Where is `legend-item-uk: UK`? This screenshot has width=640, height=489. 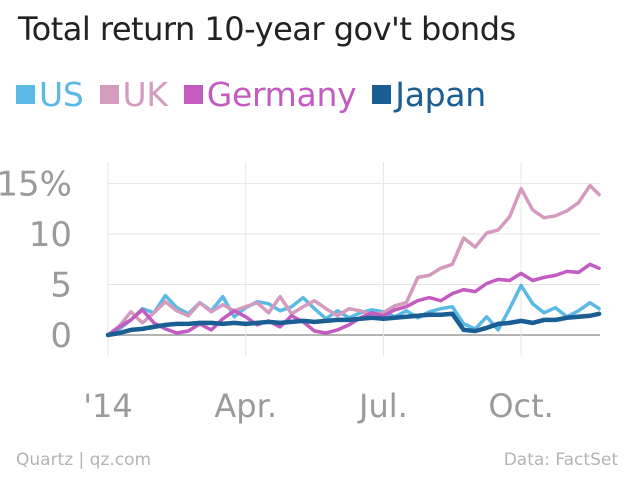 legend-item-uk: UK is located at coordinates (134, 94).